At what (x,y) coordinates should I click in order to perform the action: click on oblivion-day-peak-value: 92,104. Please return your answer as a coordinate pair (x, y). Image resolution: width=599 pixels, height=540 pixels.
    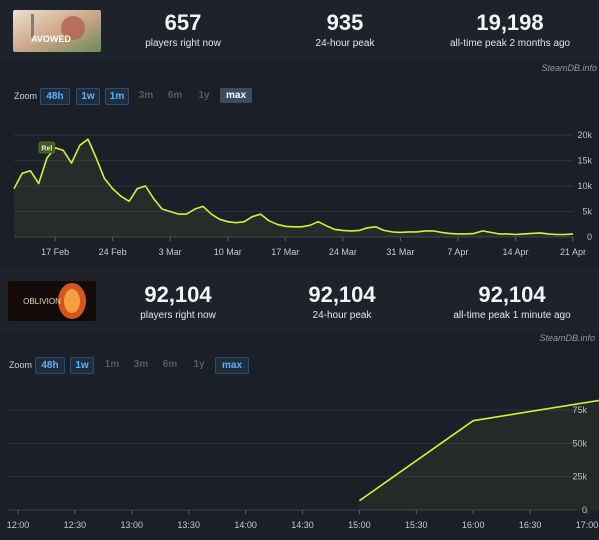
    Looking at the image, I should click on (342, 294).